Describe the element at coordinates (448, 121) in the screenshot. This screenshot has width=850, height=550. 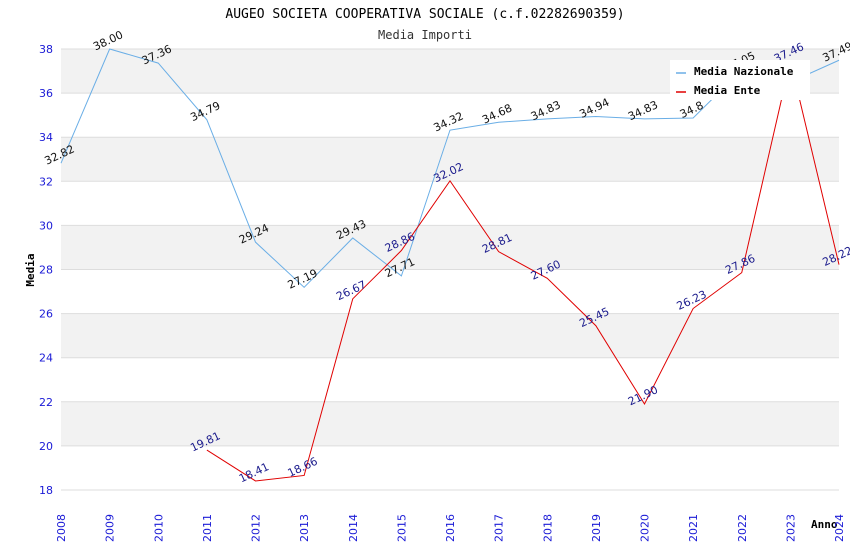
I see `data-label-media-nazionale: 34.32` at that location.